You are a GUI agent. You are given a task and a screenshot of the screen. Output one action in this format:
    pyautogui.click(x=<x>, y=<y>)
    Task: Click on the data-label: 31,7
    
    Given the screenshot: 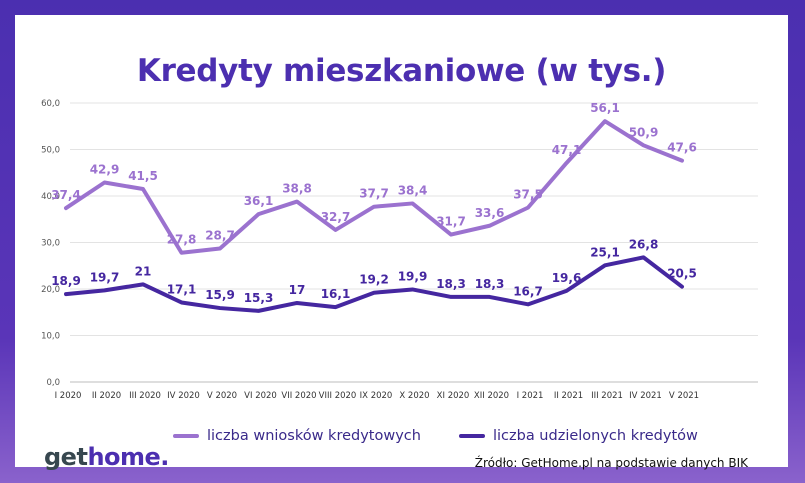 What is the action you would take?
    pyautogui.click(x=451, y=222)
    